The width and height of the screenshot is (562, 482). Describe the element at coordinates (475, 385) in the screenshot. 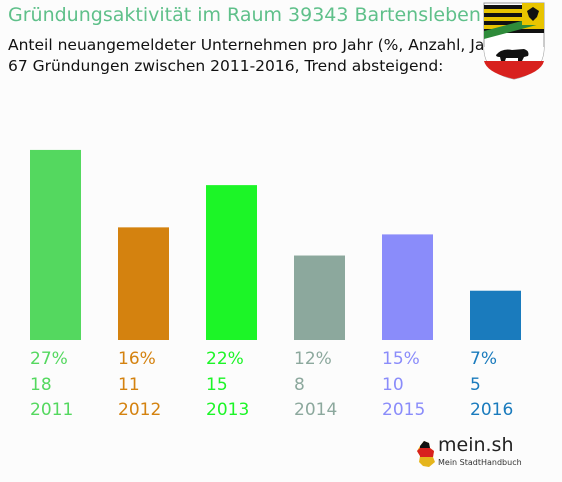

I see `count-label-2016: 5` at that location.